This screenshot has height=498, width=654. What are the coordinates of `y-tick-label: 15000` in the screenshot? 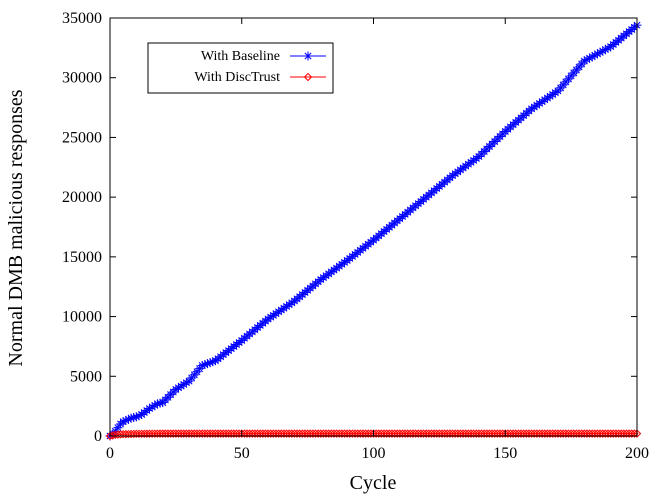 It's located at (82, 257).